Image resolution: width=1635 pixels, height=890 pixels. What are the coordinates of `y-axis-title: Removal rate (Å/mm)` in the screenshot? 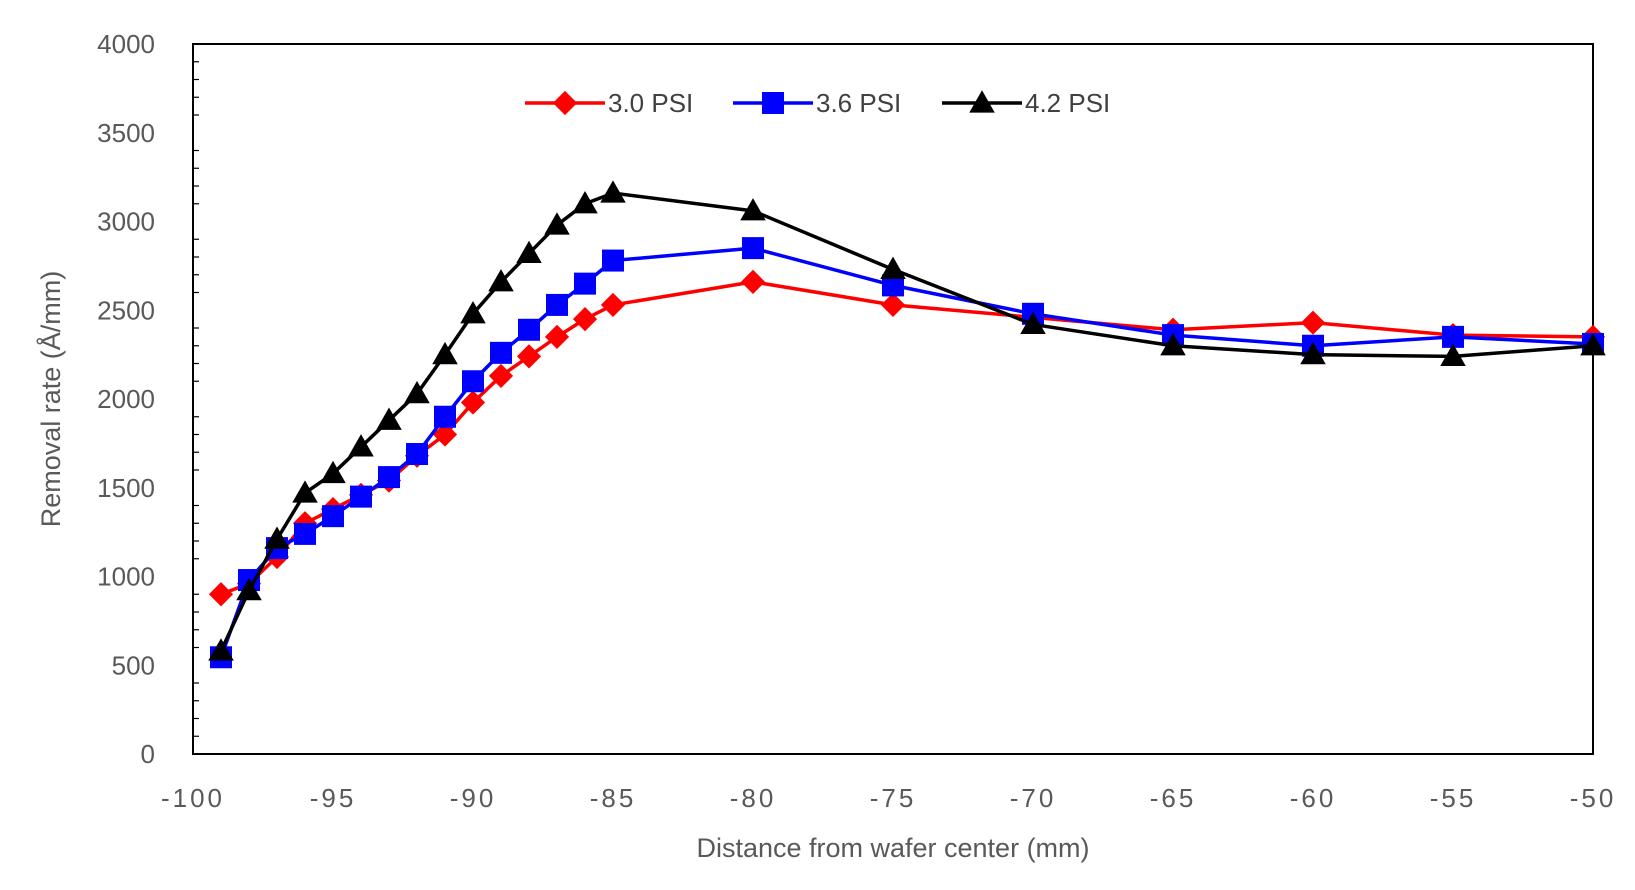 It's located at (50, 399).